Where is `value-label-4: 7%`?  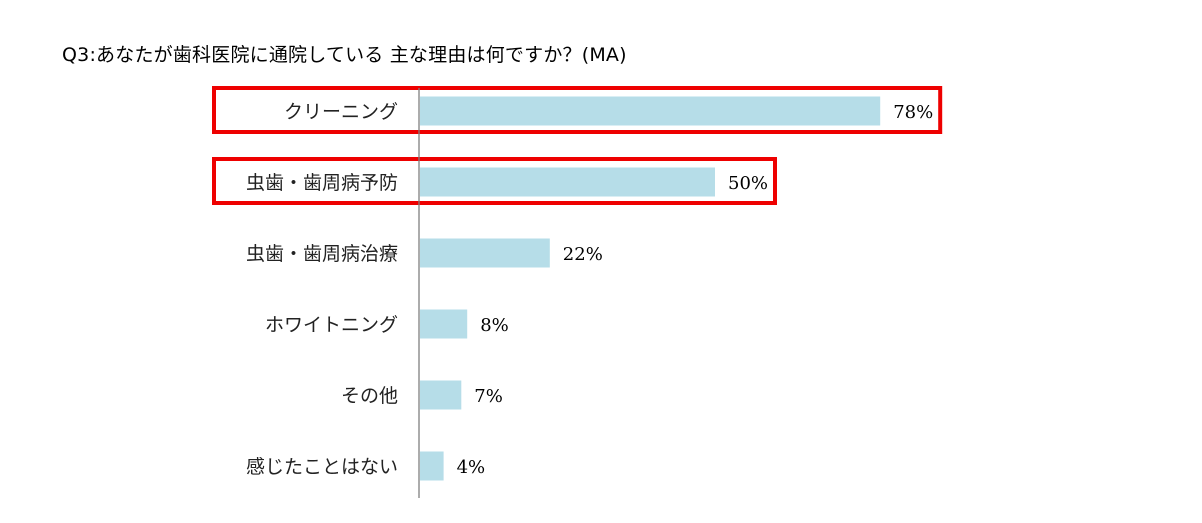
value-label-4: 7% is located at coordinates (488, 396).